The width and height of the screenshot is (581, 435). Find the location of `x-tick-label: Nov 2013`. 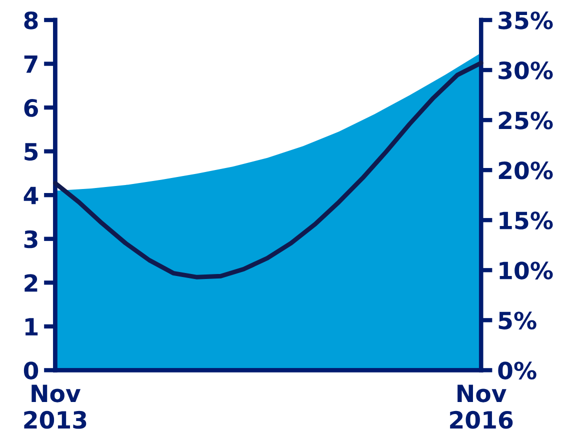

x-tick-label: Nov 2013 is located at coordinates (55, 406).